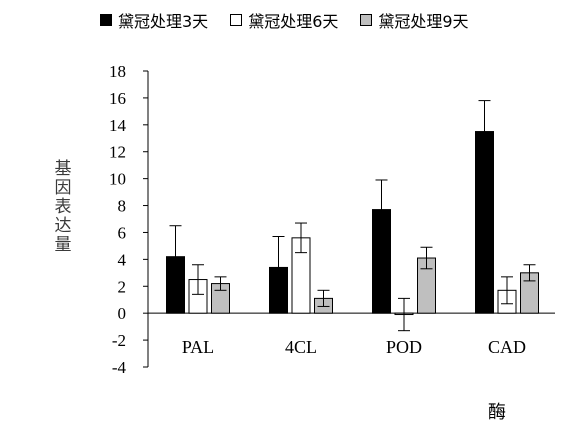 Image resolution: width=581 pixels, height=435 pixels. Describe the element at coordinates (293, 21) in the screenshot. I see `legend-label-series-2: 黛冠处理6天` at that location.